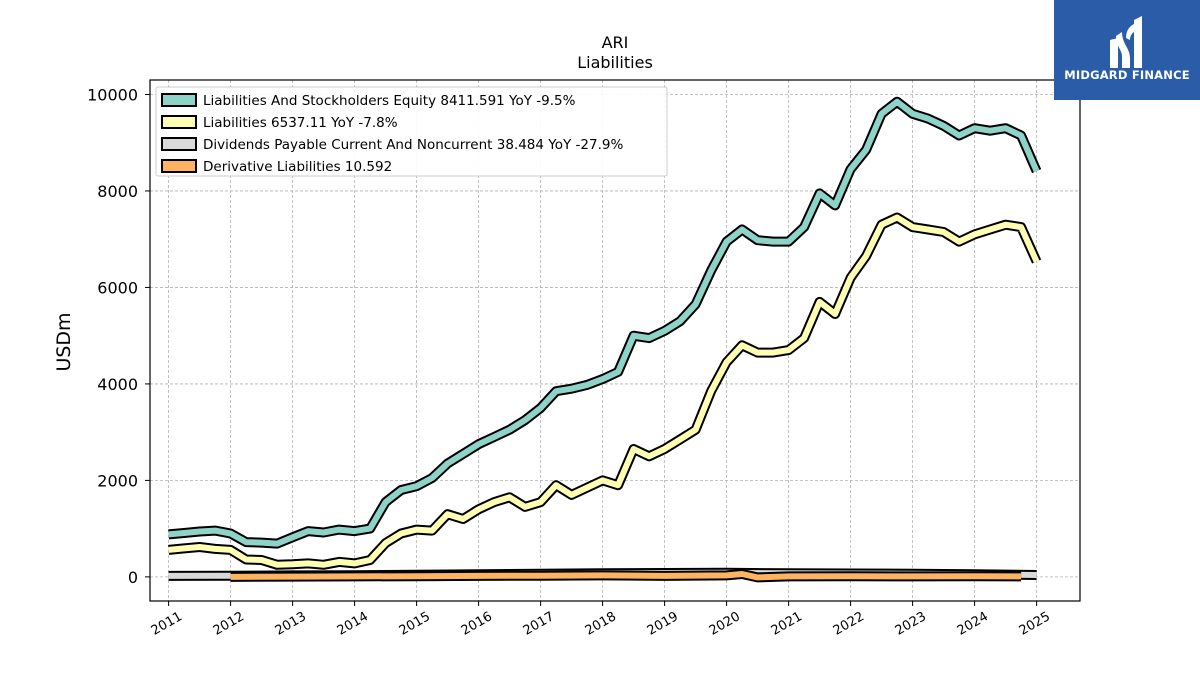 This screenshot has height=675, width=1200. I want to click on y-tick-label: 6000, so click(117, 287).